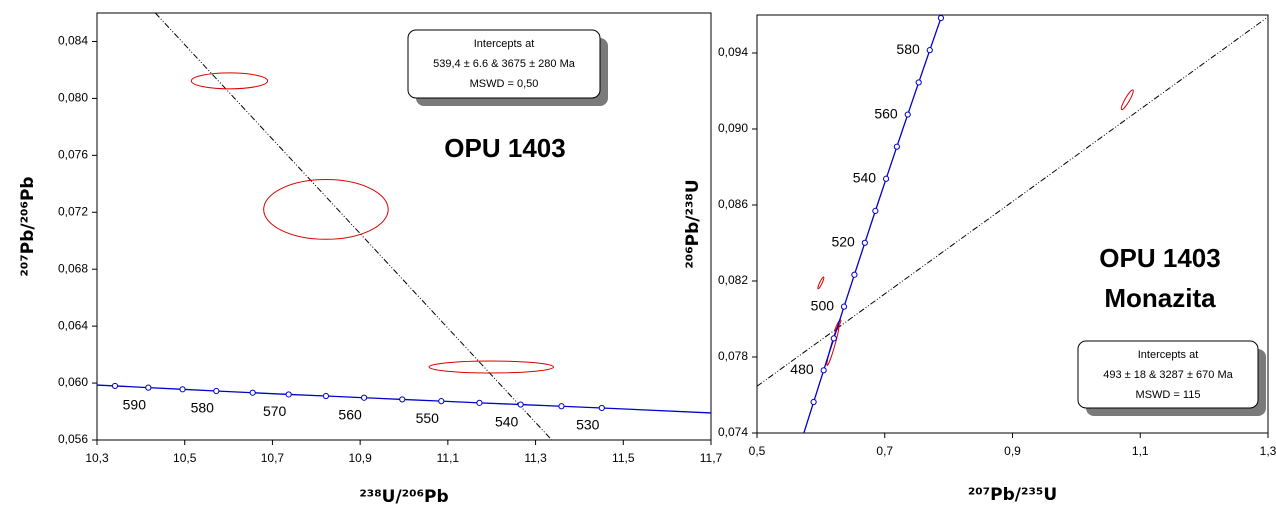 This screenshot has height=509, width=1276. I want to click on age-label: 590, so click(135, 404).